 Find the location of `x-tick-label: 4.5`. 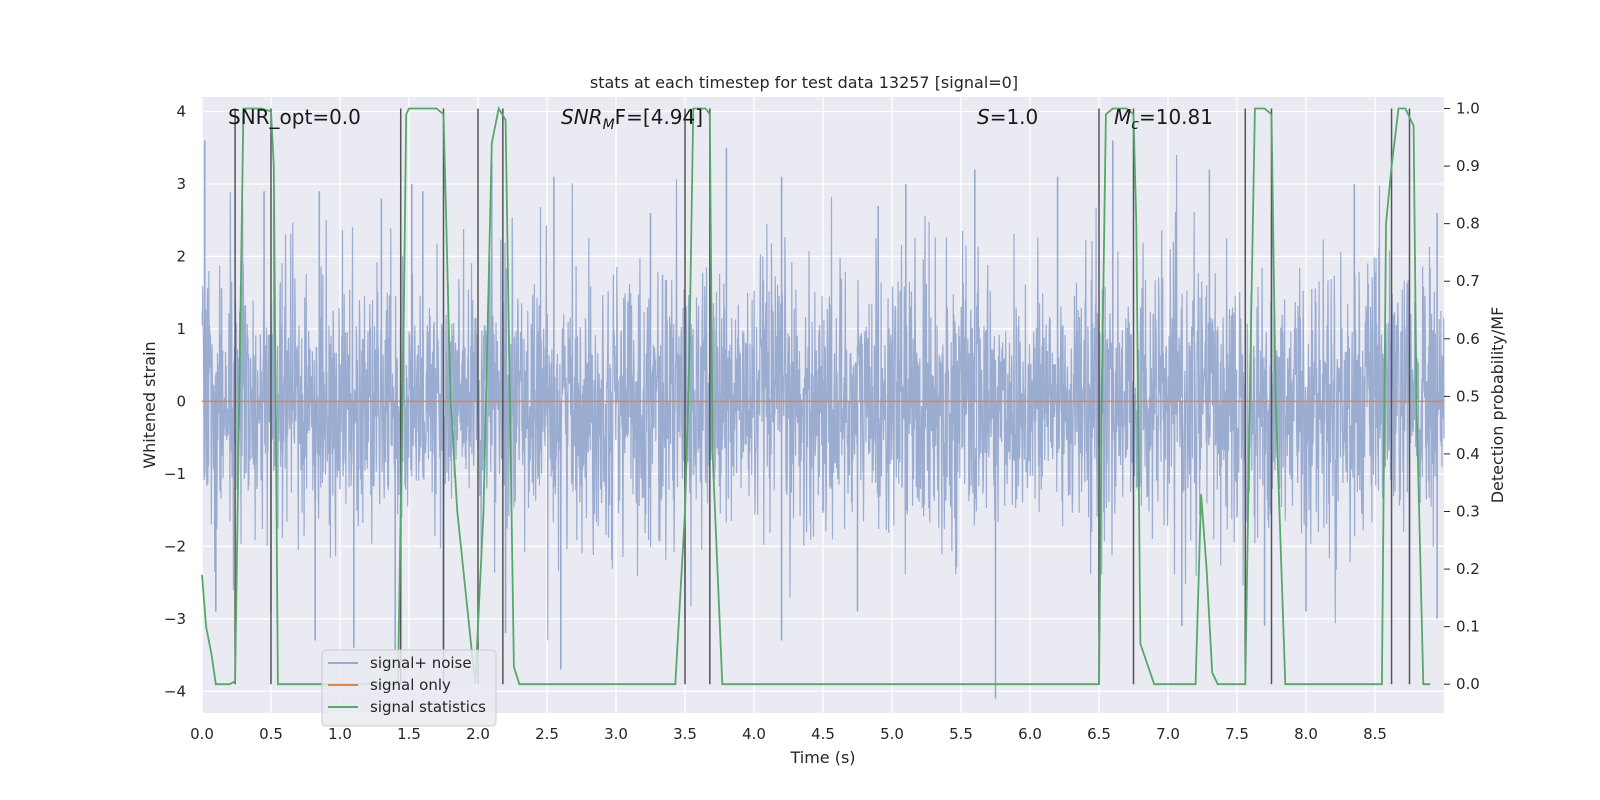

x-tick-label: 4.5 is located at coordinates (823, 734).